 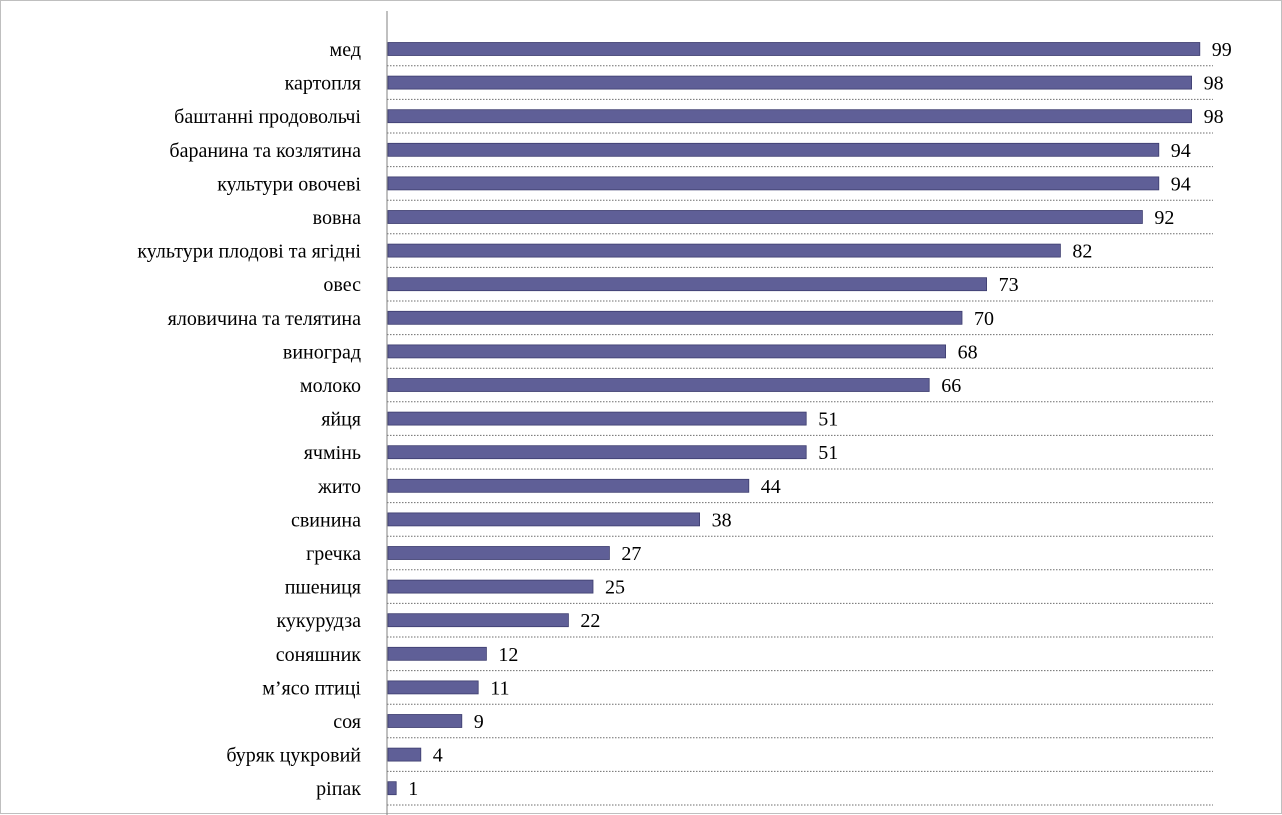 I want to click on category-label: баранина та козлятина, so click(x=265, y=151).